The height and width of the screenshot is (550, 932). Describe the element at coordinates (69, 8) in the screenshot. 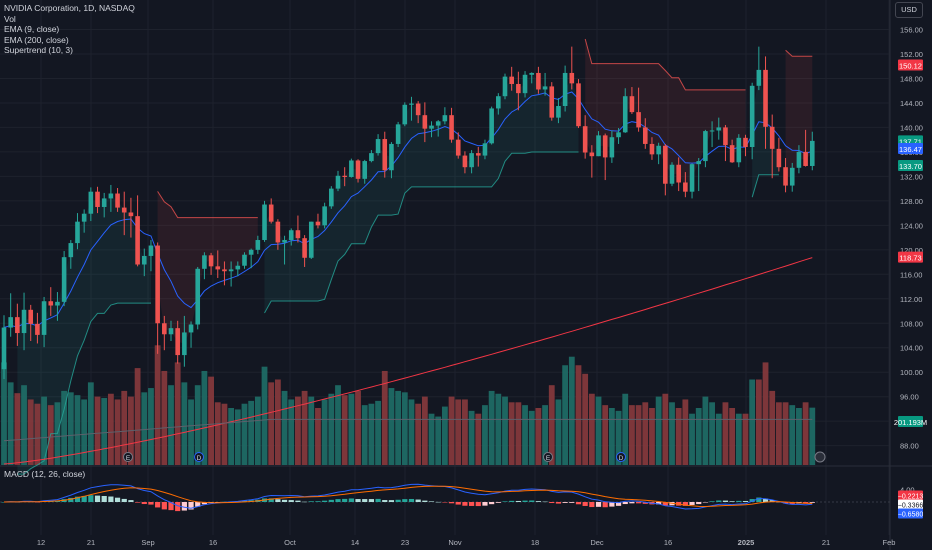

I see `legend-title: NVIDIA Corporation, 1D, NASDAQ` at that location.